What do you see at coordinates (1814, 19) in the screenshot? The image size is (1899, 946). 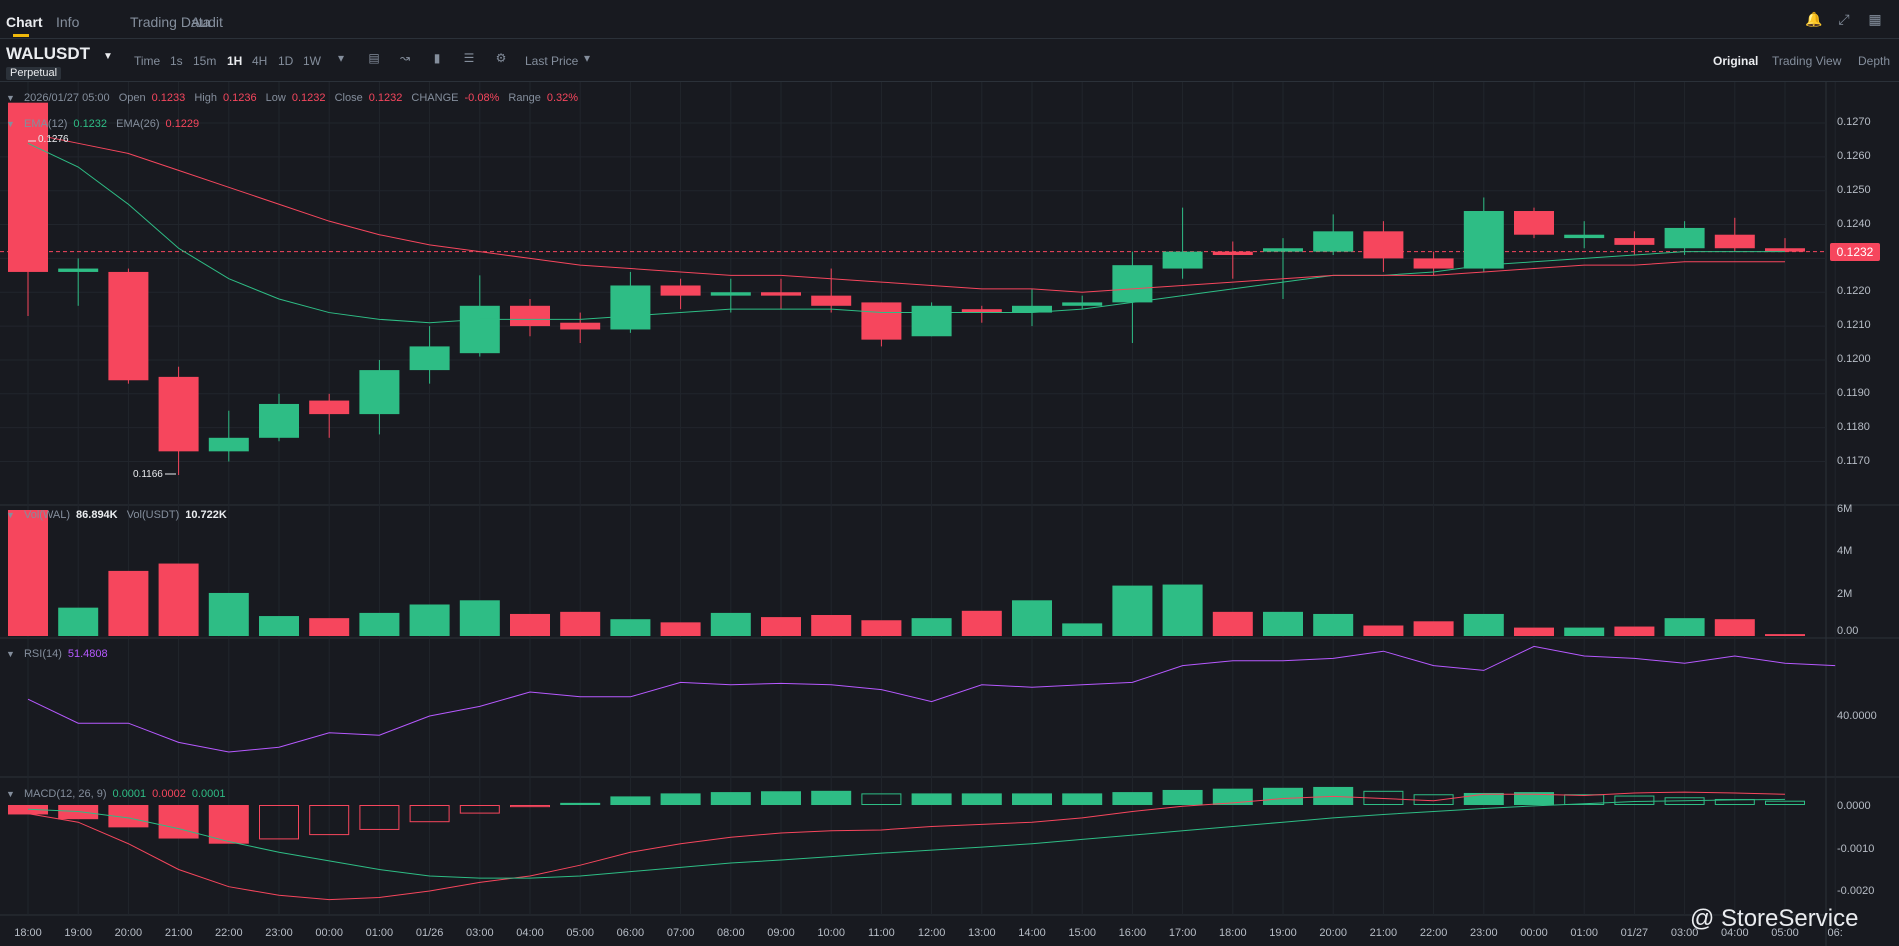 I see `bell-icon: 🔔` at bounding box center [1814, 19].